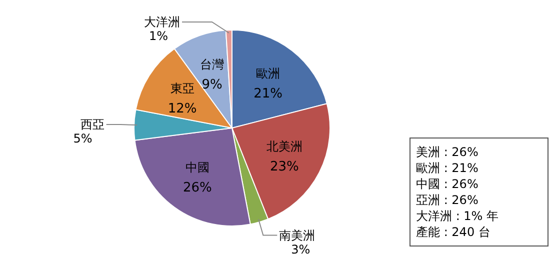  What do you see at coordinates (300, 249) in the screenshot?
I see `data-label: 3%` at bounding box center [300, 249].